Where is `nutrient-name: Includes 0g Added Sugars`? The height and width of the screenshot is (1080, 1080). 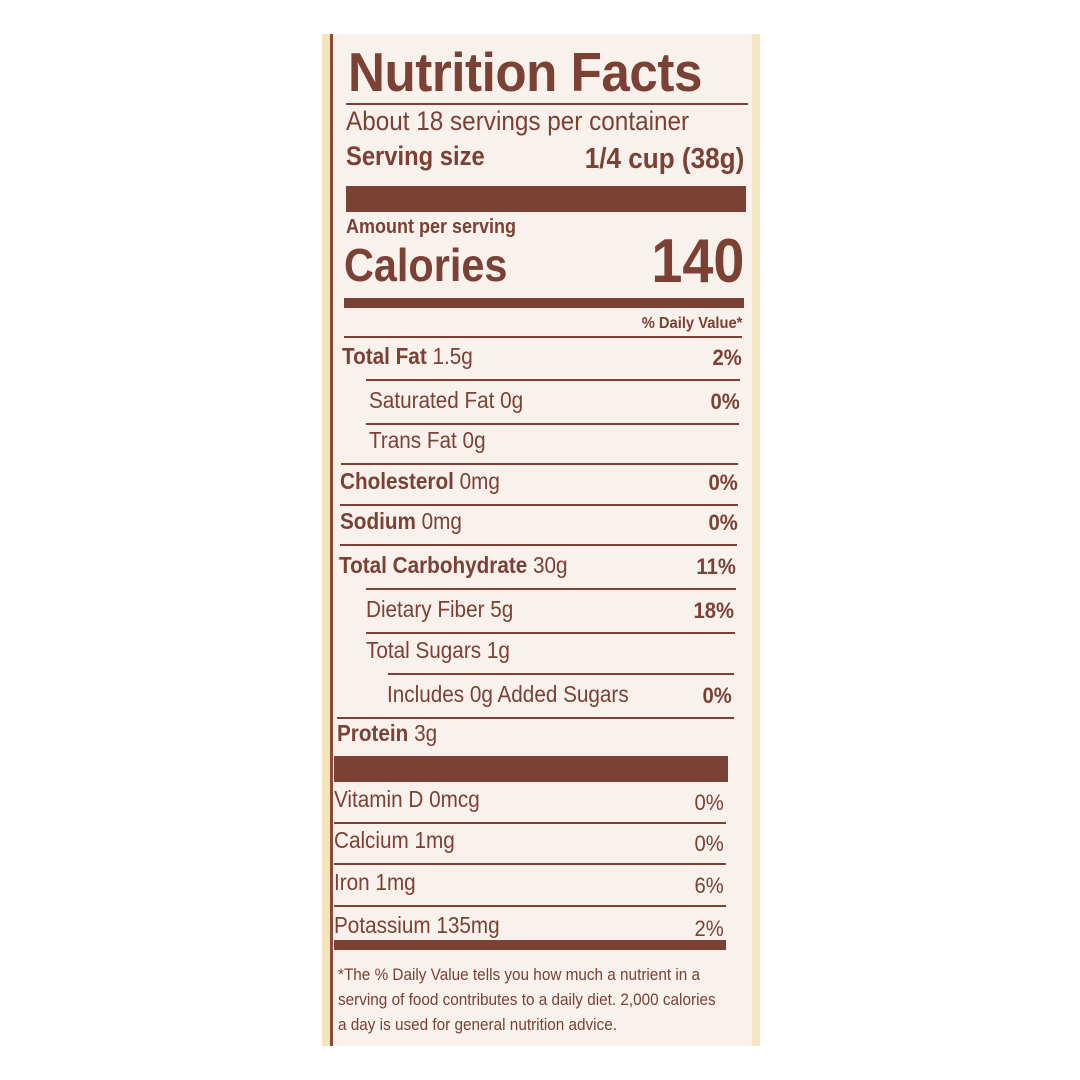 nutrient-name: Includes 0g Added Sugars is located at coordinates (508, 694).